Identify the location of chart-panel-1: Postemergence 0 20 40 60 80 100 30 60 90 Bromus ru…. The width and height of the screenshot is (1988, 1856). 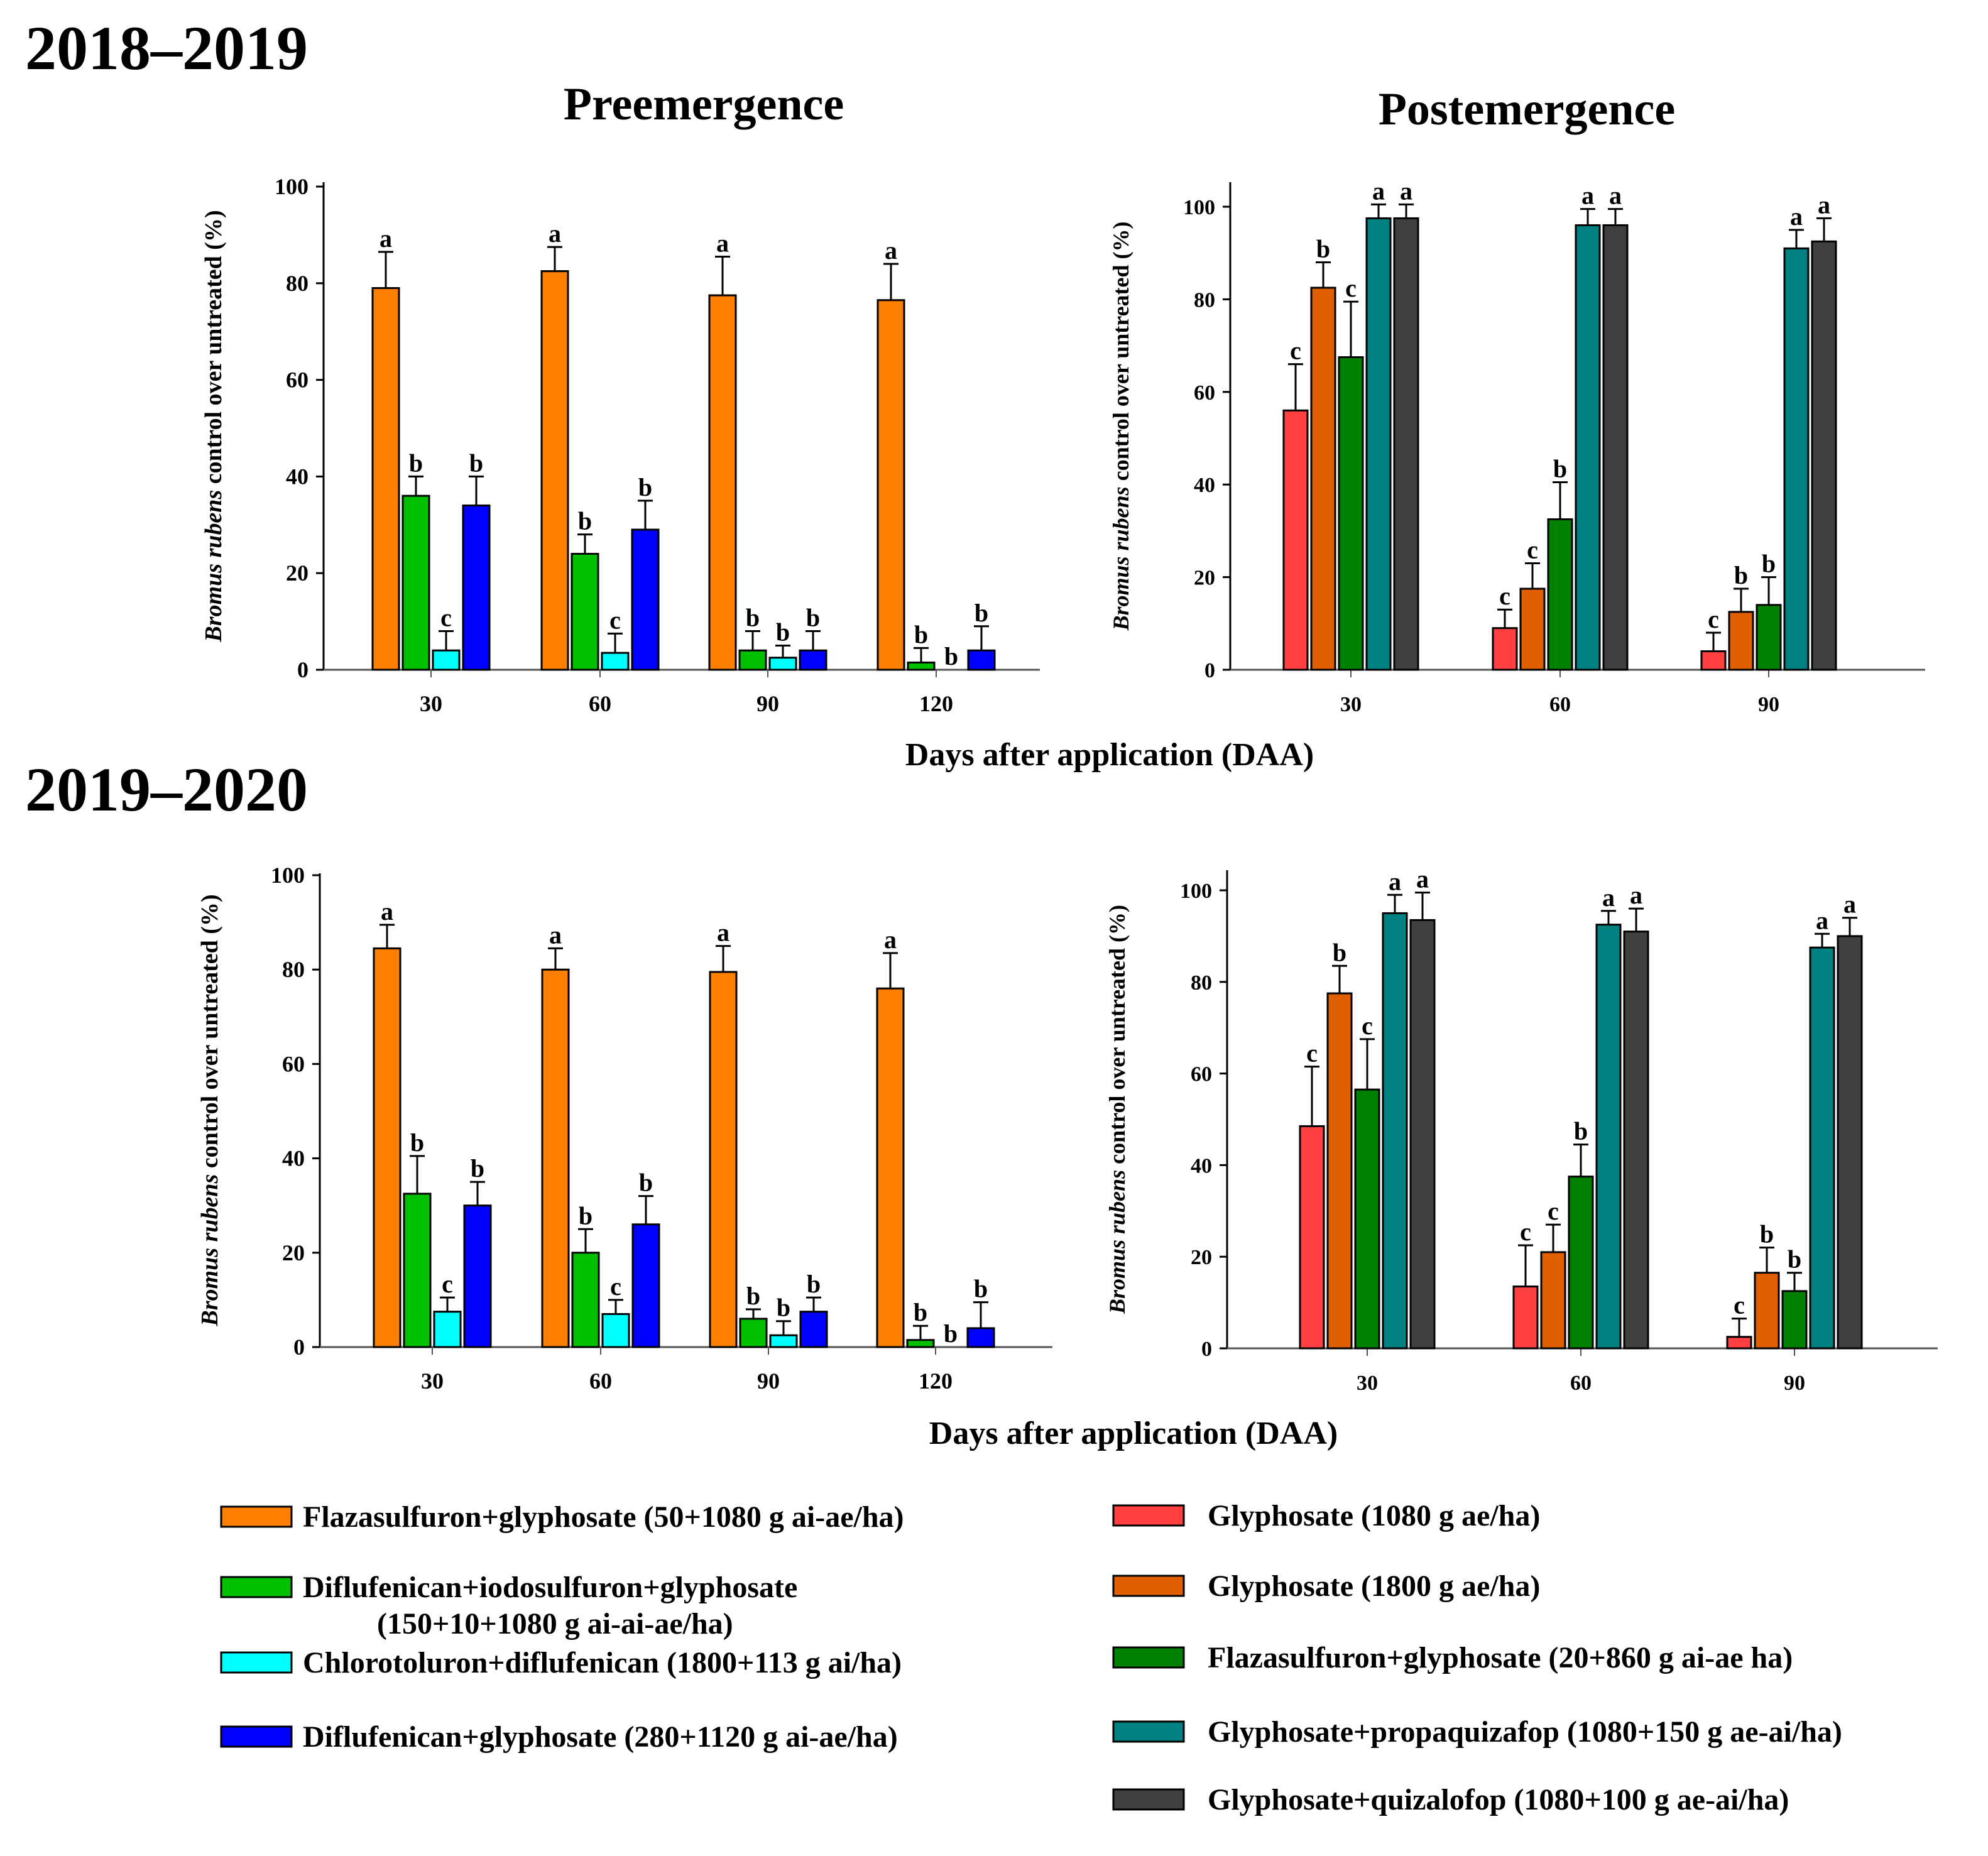
(1517, 400).